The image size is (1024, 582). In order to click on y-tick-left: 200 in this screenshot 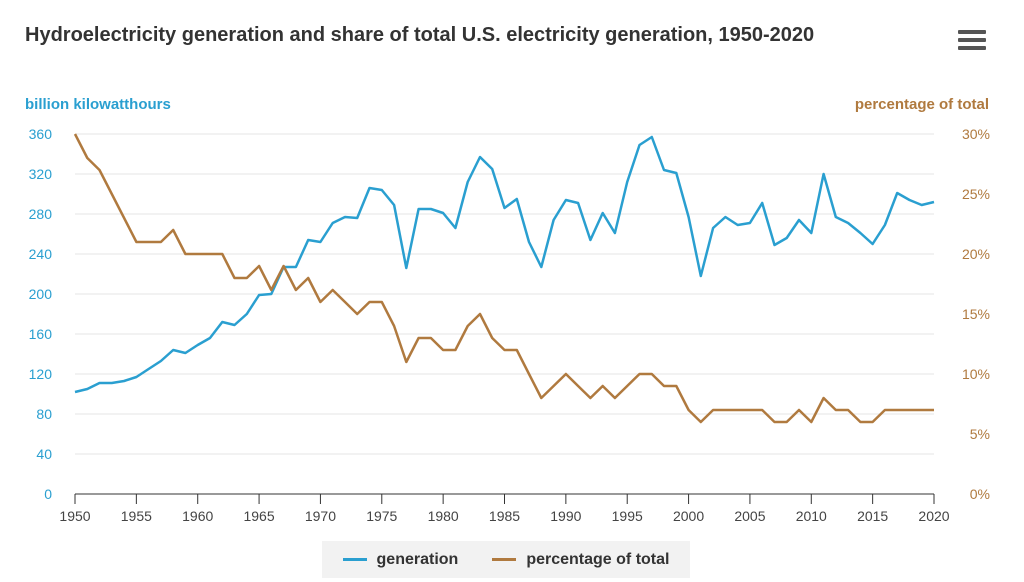, I will do `click(41, 294)`.